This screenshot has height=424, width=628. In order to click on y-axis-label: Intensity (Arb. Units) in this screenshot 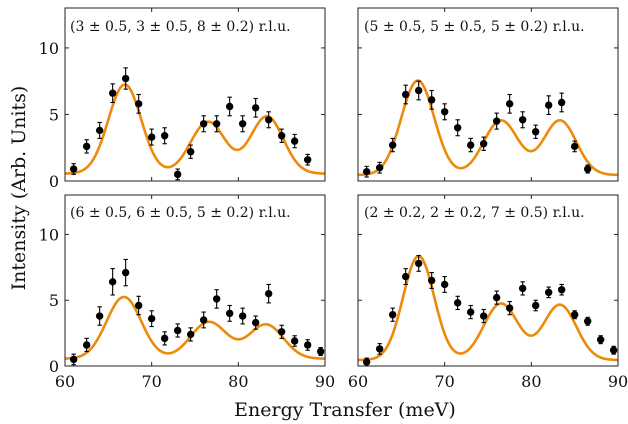, I will do `click(19, 188)`.